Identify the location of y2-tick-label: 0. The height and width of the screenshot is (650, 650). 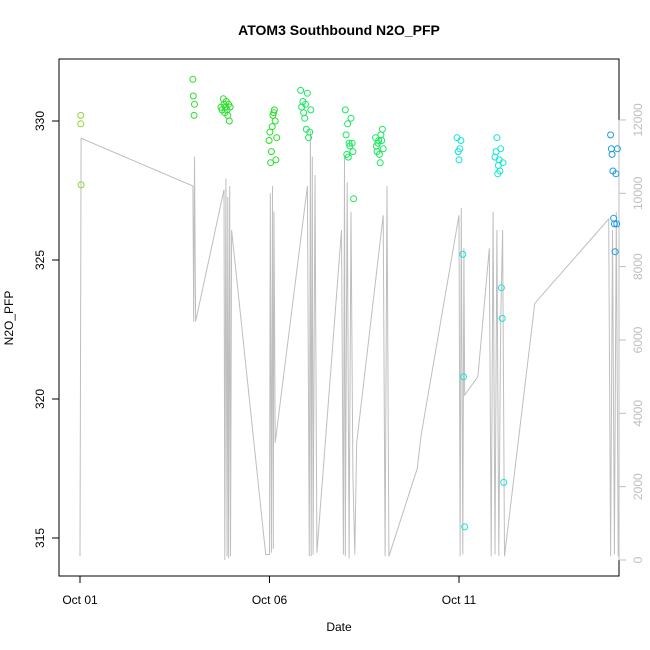
(638, 559).